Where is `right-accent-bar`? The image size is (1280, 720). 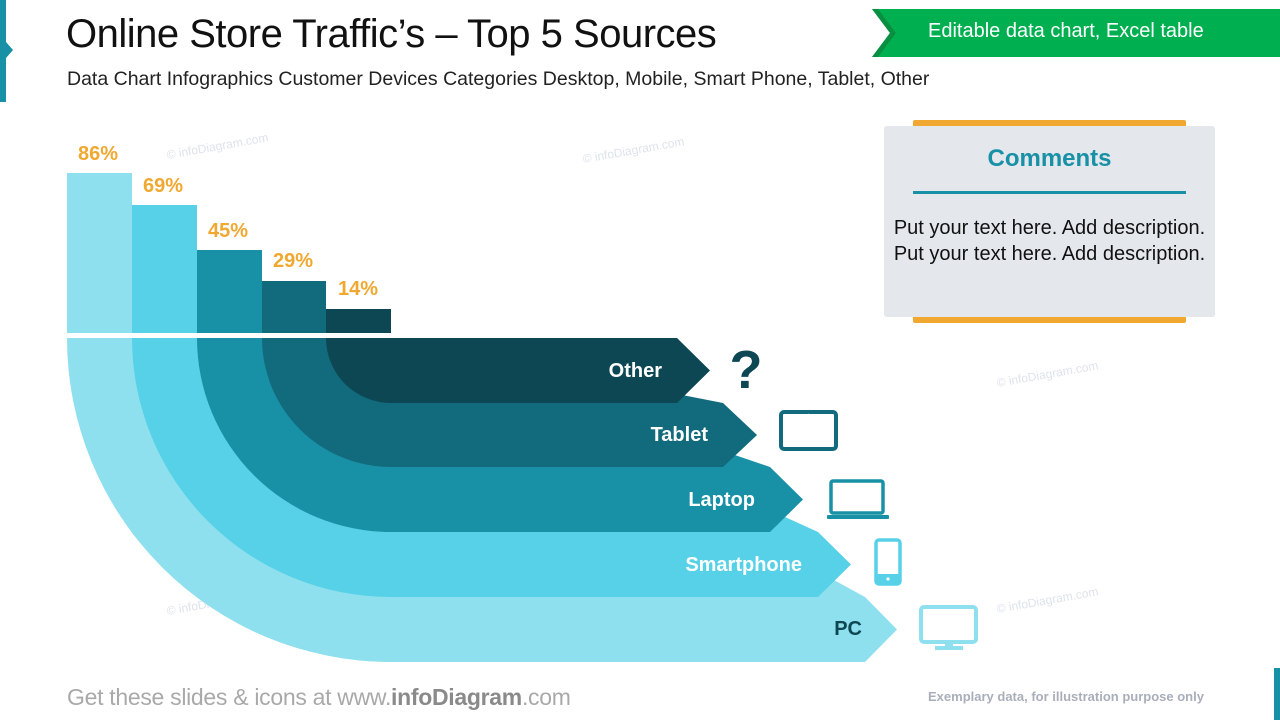 right-accent-bar is located at coordinates (1277, 694).